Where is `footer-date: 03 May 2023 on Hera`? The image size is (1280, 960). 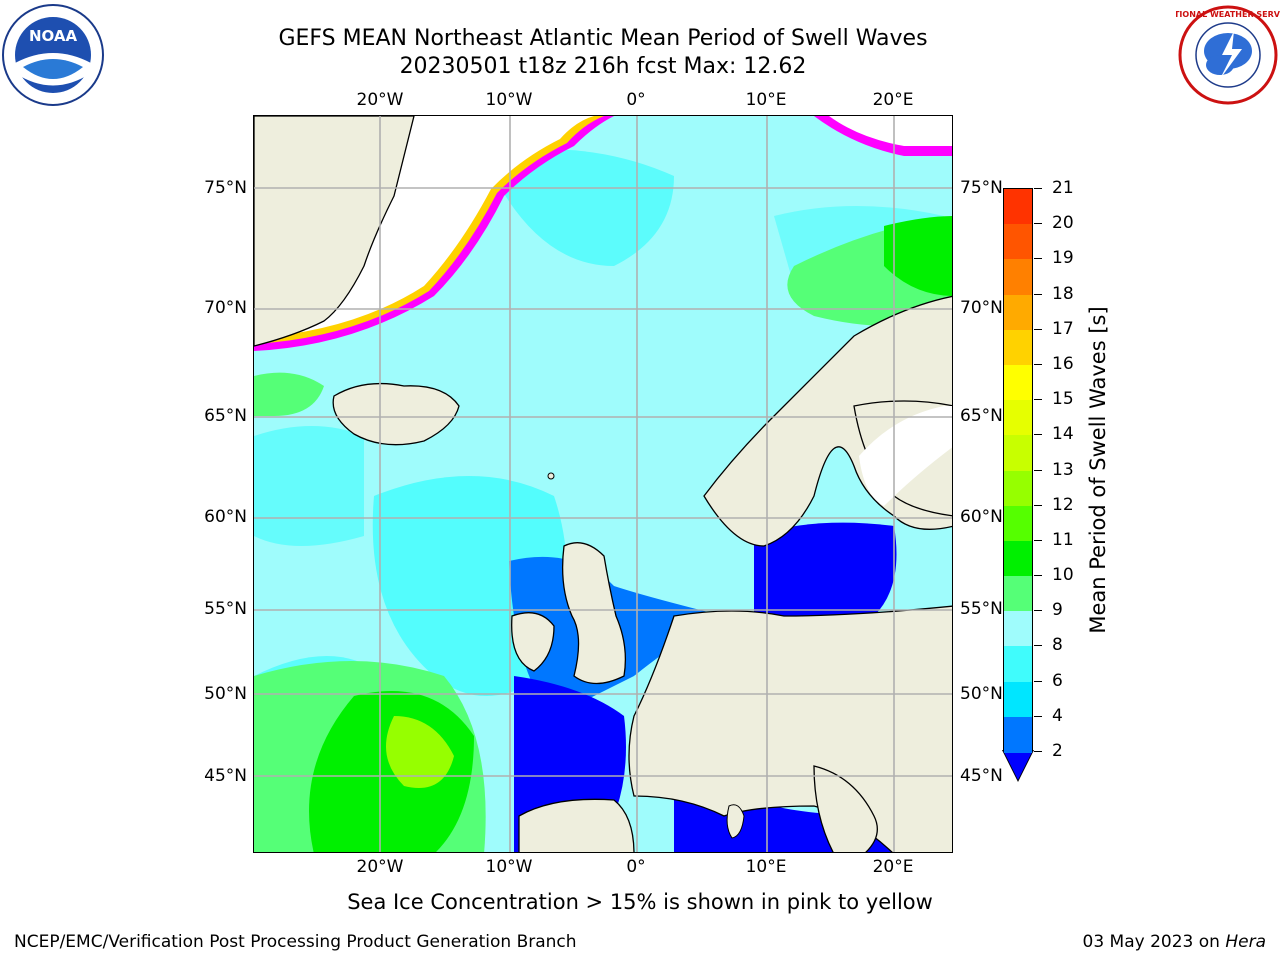 footer-date: 03 May 2023 on Hera is located at coordinates (1175, 942).